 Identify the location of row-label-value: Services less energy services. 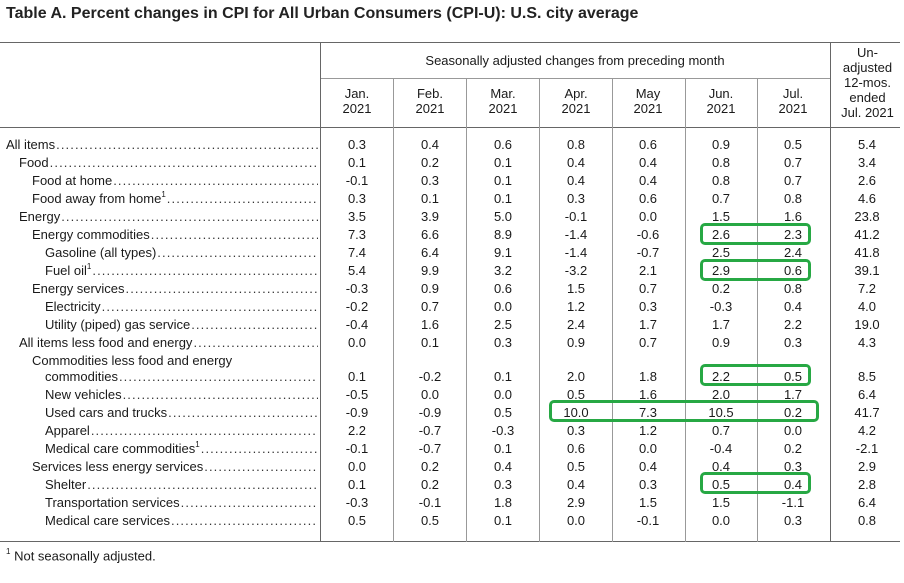
(118, 466).